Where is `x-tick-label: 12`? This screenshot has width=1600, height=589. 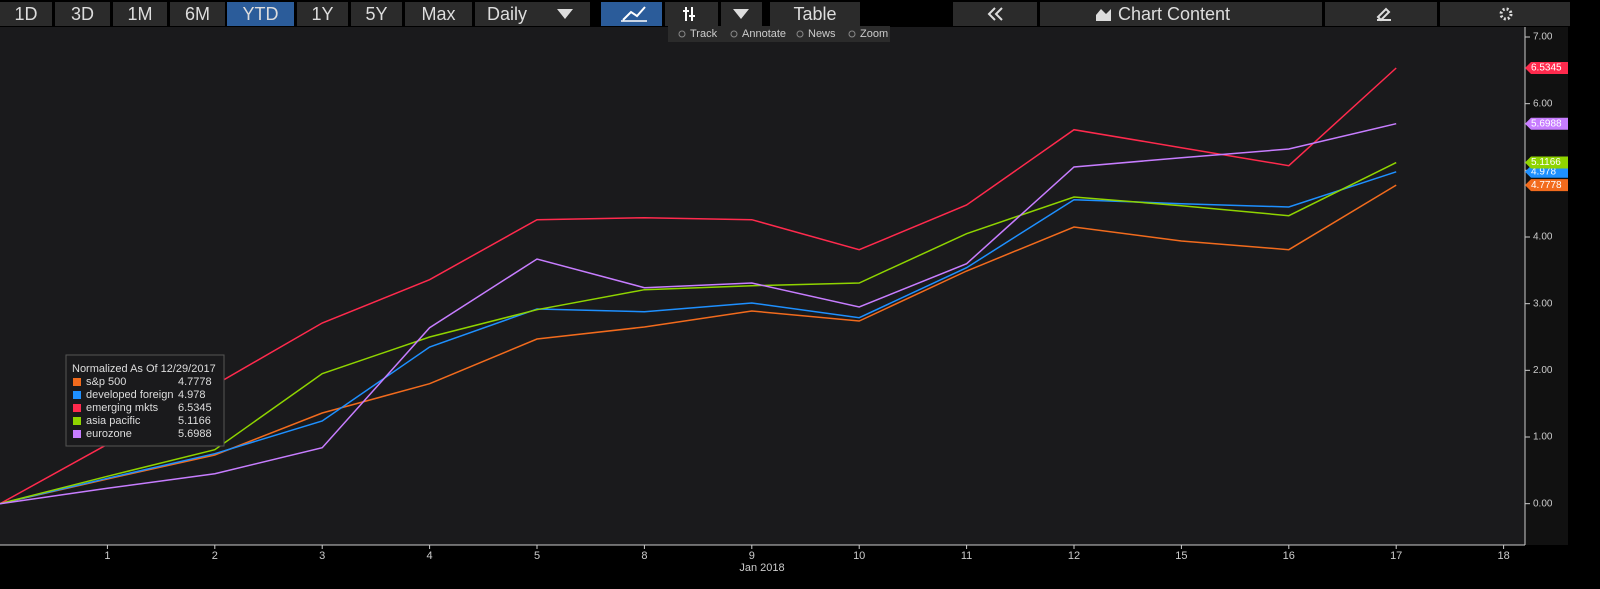 x-tick-label: 12 is located at coordinates (1074, 556).